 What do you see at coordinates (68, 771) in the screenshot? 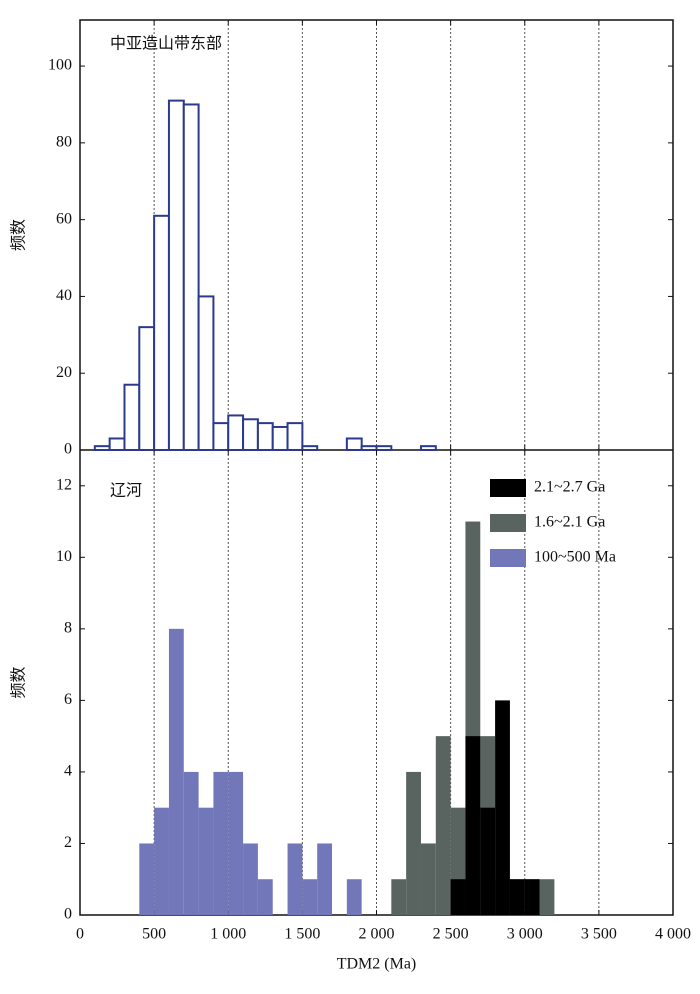
I see `y-tick-label: 4` at bounding box center [68, 771].